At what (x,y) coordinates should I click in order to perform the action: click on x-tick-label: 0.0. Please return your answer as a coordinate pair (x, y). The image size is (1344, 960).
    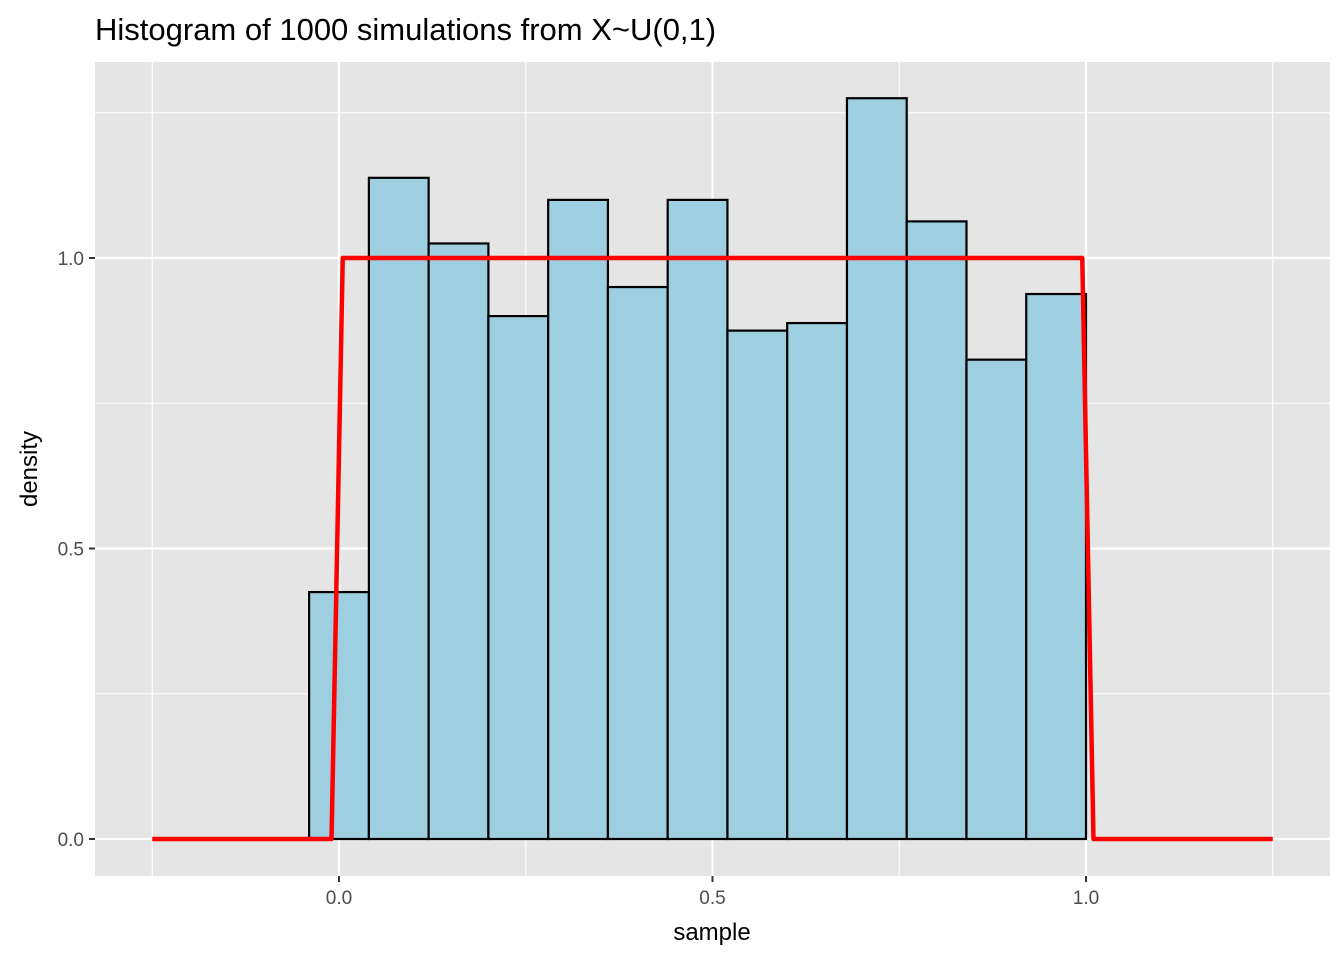
    Looking at the image, I should click on (339, 898).